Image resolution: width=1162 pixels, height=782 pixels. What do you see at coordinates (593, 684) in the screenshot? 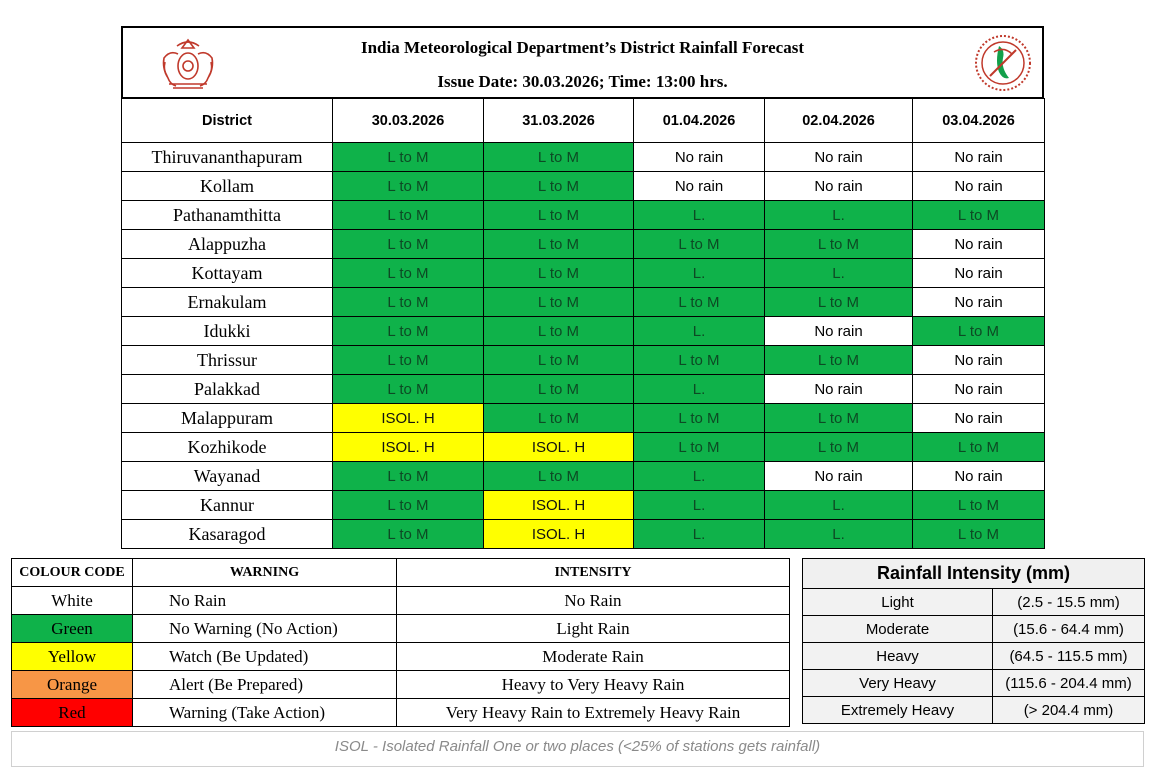
I see `intensity-label: Heavy to Very Heavy Rain` at bounding box center [593, 684].